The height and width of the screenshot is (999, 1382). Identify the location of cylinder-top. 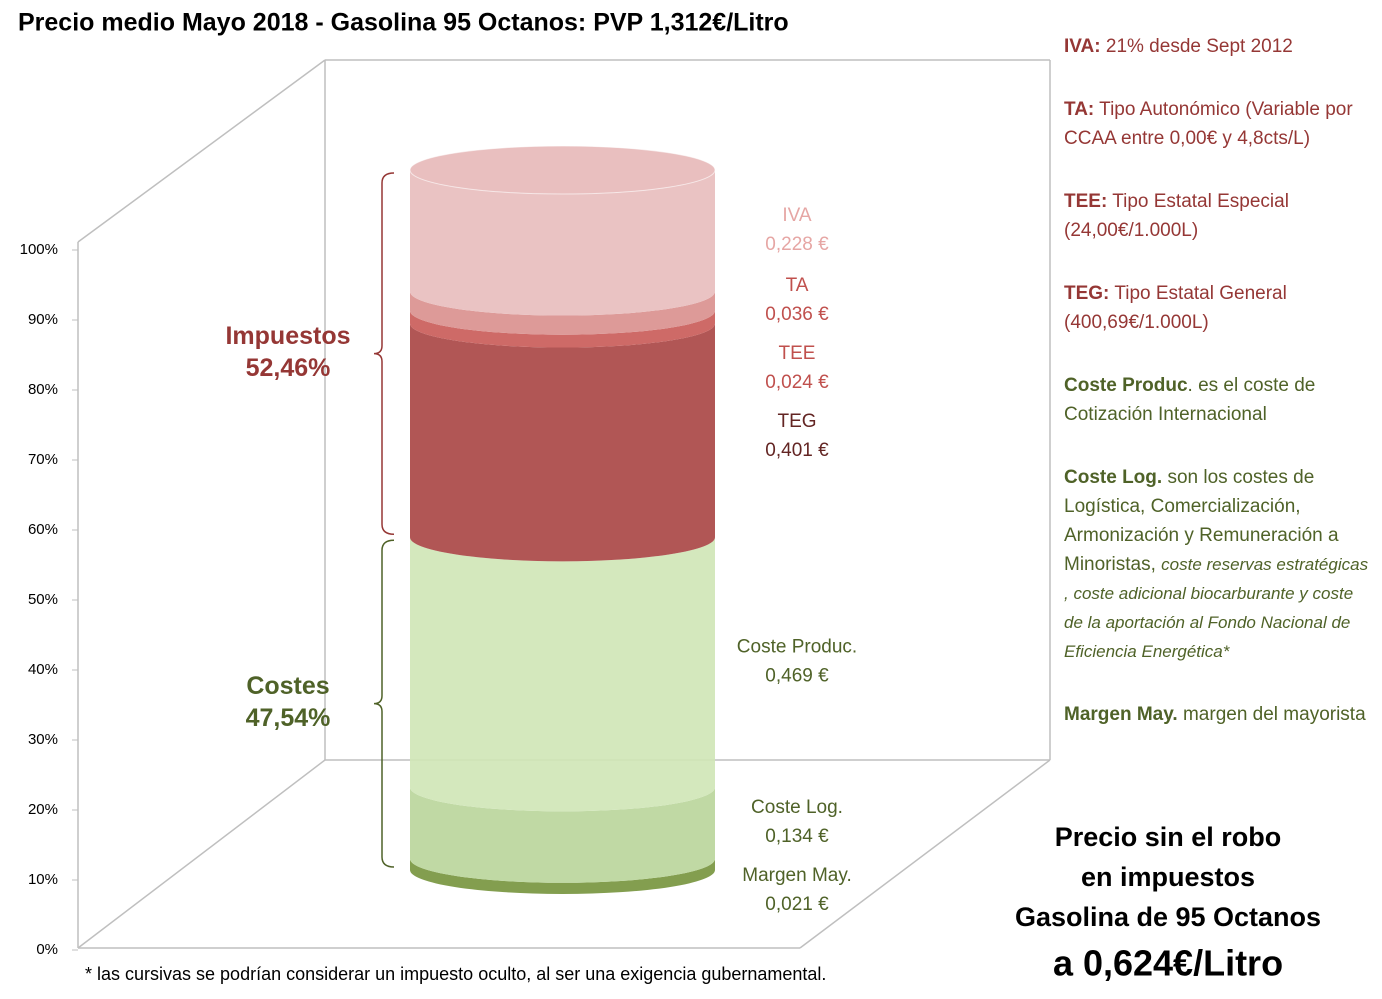
(562, 170).